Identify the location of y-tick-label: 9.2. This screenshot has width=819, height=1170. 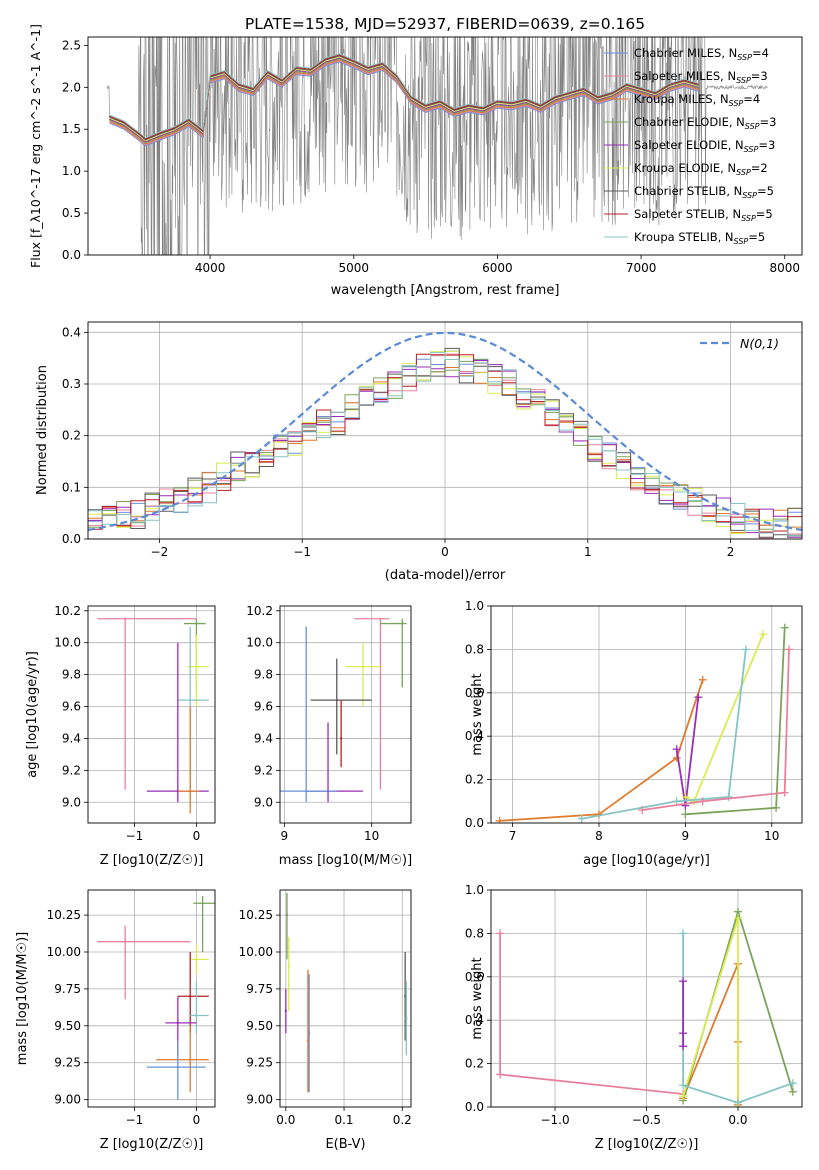
(71, 770).